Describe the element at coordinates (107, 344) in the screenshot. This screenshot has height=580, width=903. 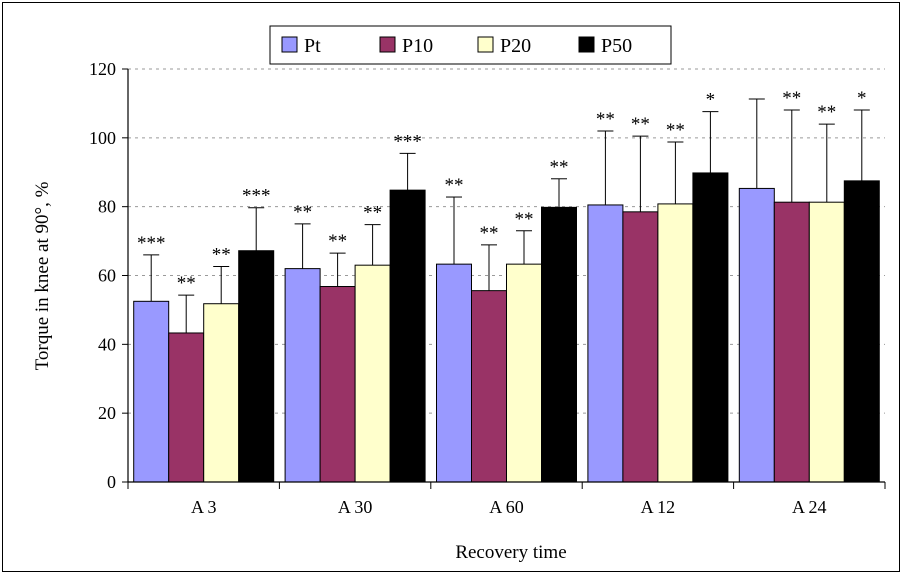
I see `y-tick-label: 40` at that location.